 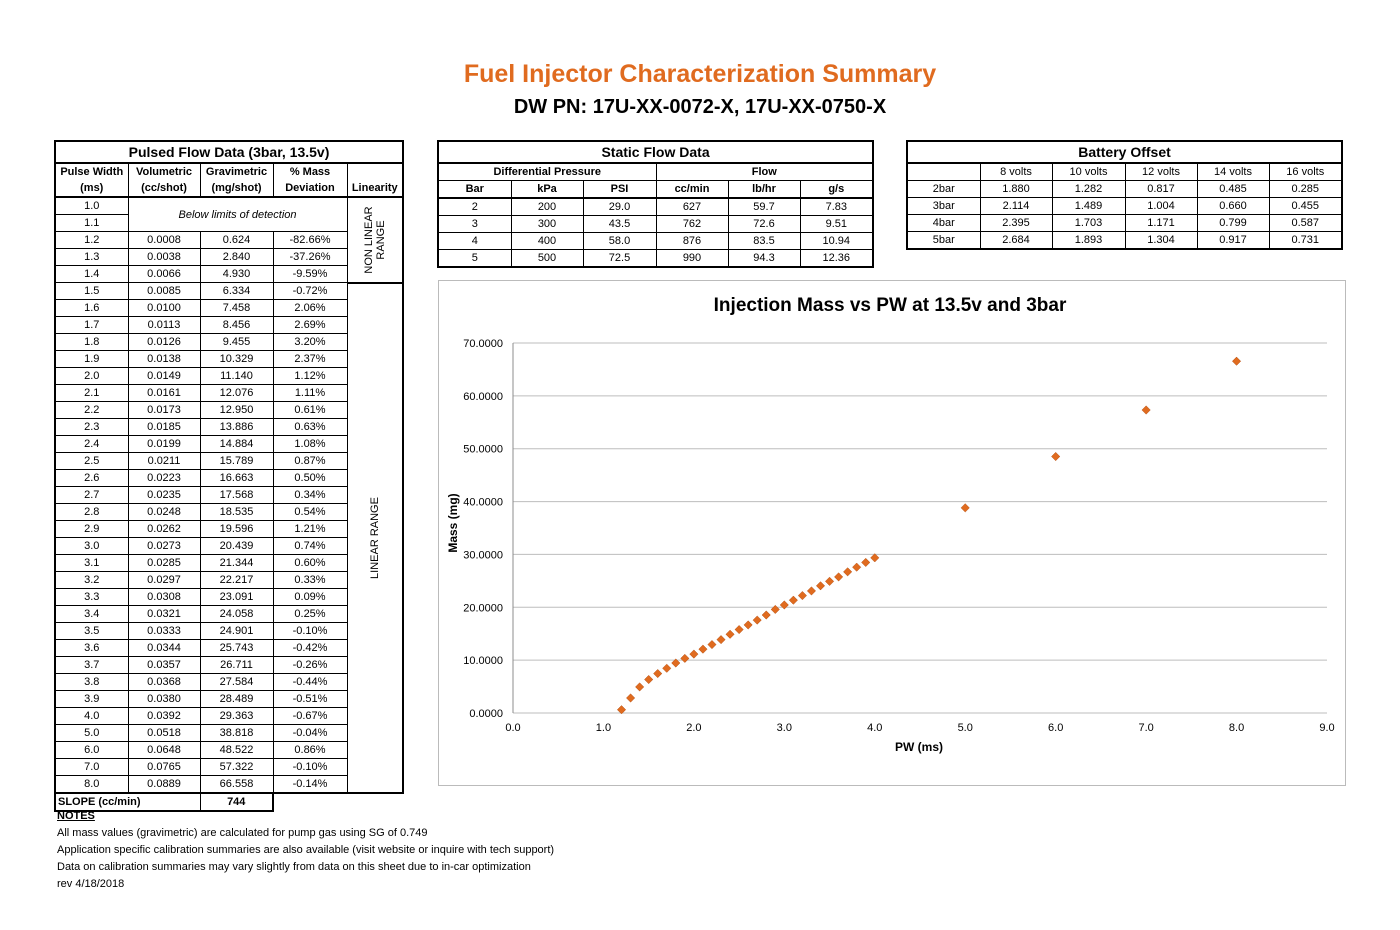 What do you see at coordinates (236, 512) in the screenshot?
I see `gravimetric-cell: 18.535` at bounding box center [236, 512].